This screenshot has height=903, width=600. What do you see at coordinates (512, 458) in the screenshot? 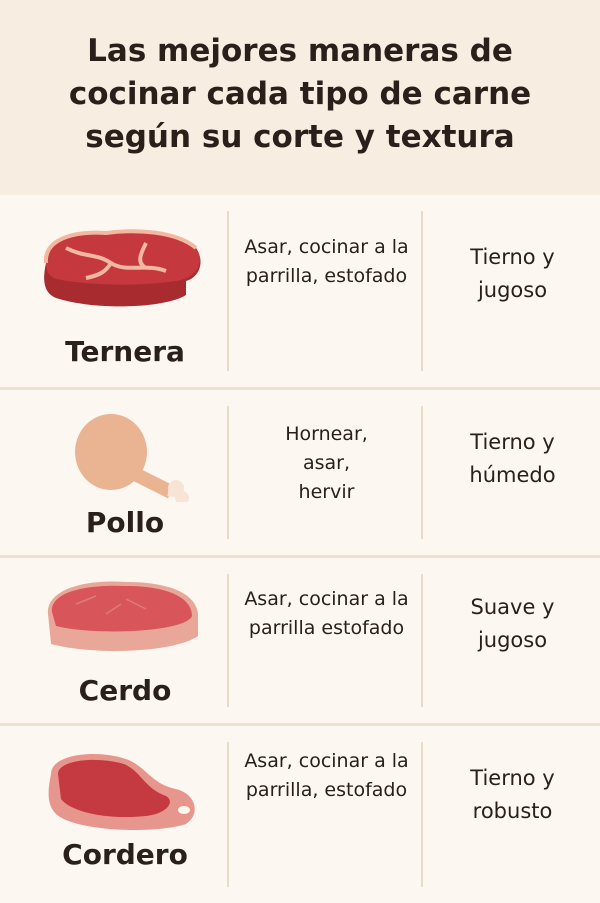
I see `texture: Tierno y húmedo` at bounding box center [512, 458].